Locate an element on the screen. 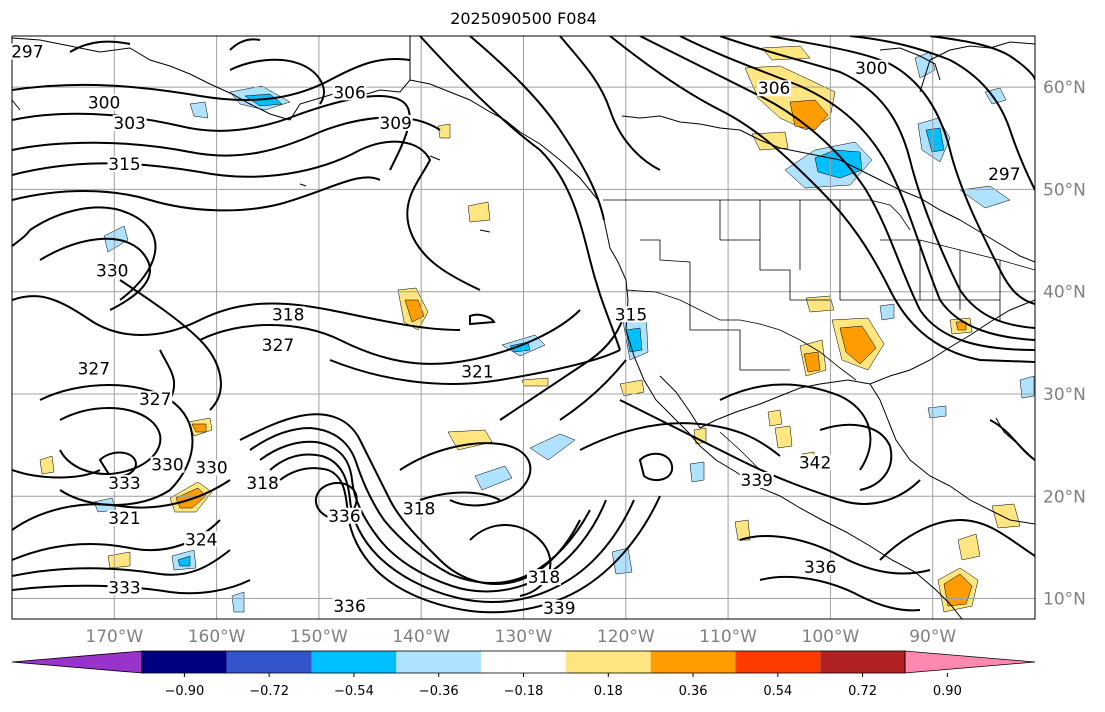 Image resolution: width=1105 pixels, height=712 pixels. latitude-label: 10°N is located at coordinates (1064, 600).